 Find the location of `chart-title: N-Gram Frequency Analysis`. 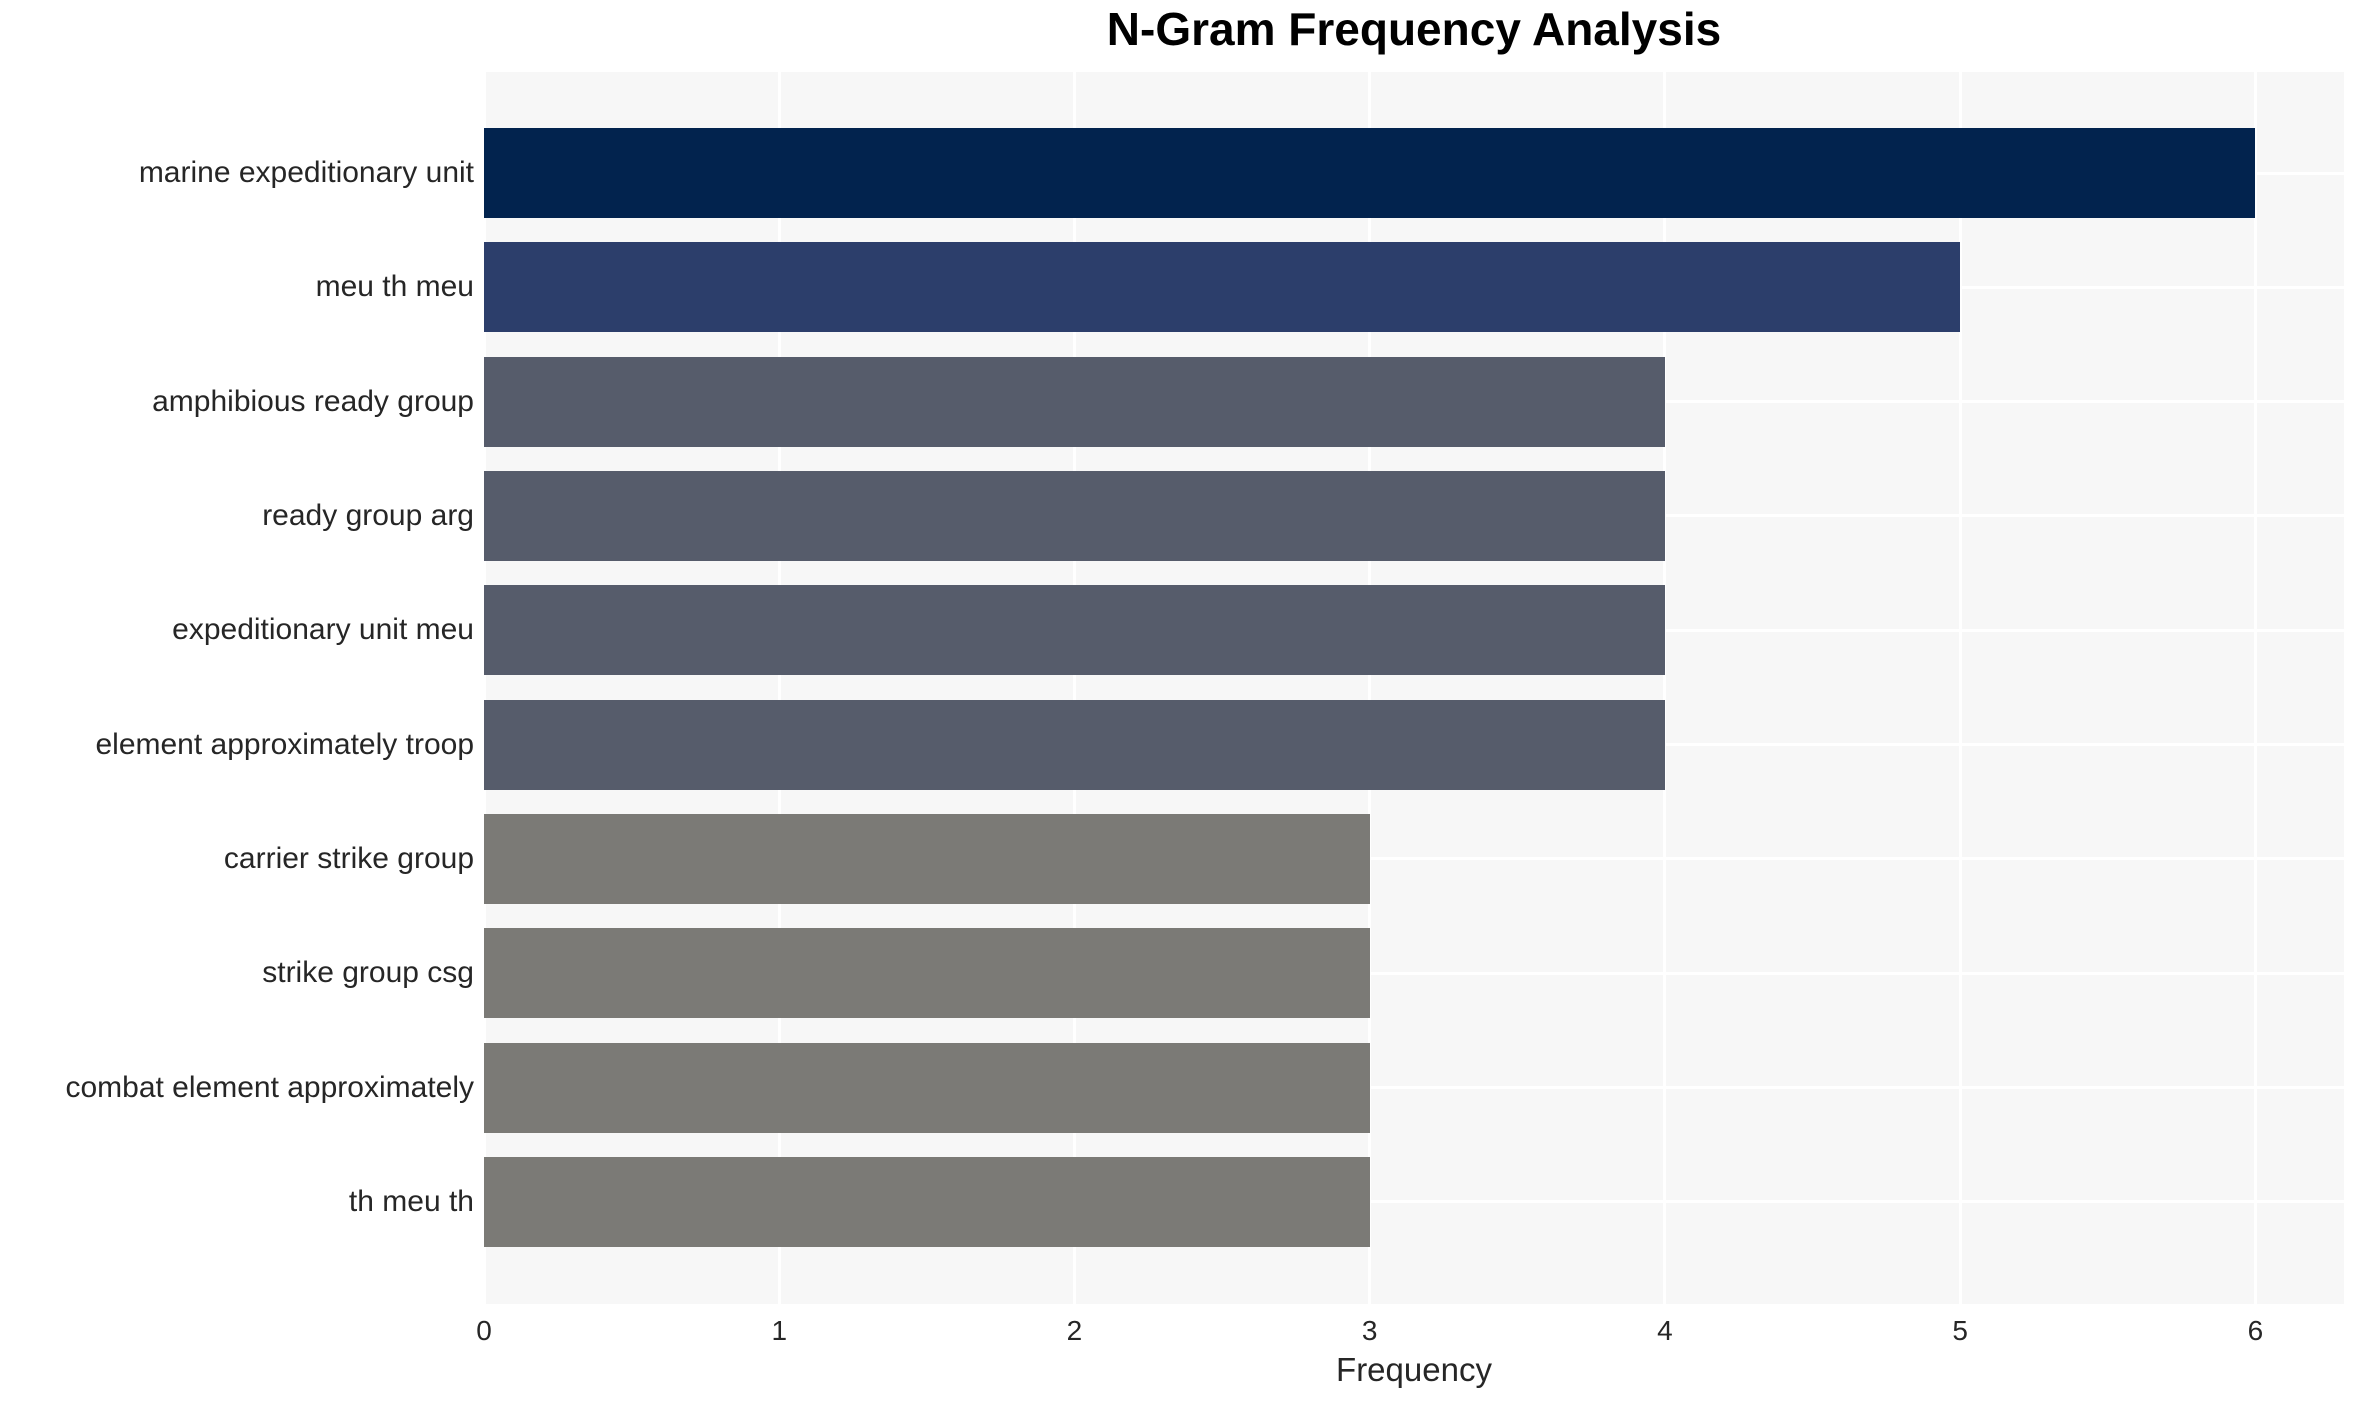

chart-title: N-Gram Frequency Analysis is located at coordinates (1414, 29).